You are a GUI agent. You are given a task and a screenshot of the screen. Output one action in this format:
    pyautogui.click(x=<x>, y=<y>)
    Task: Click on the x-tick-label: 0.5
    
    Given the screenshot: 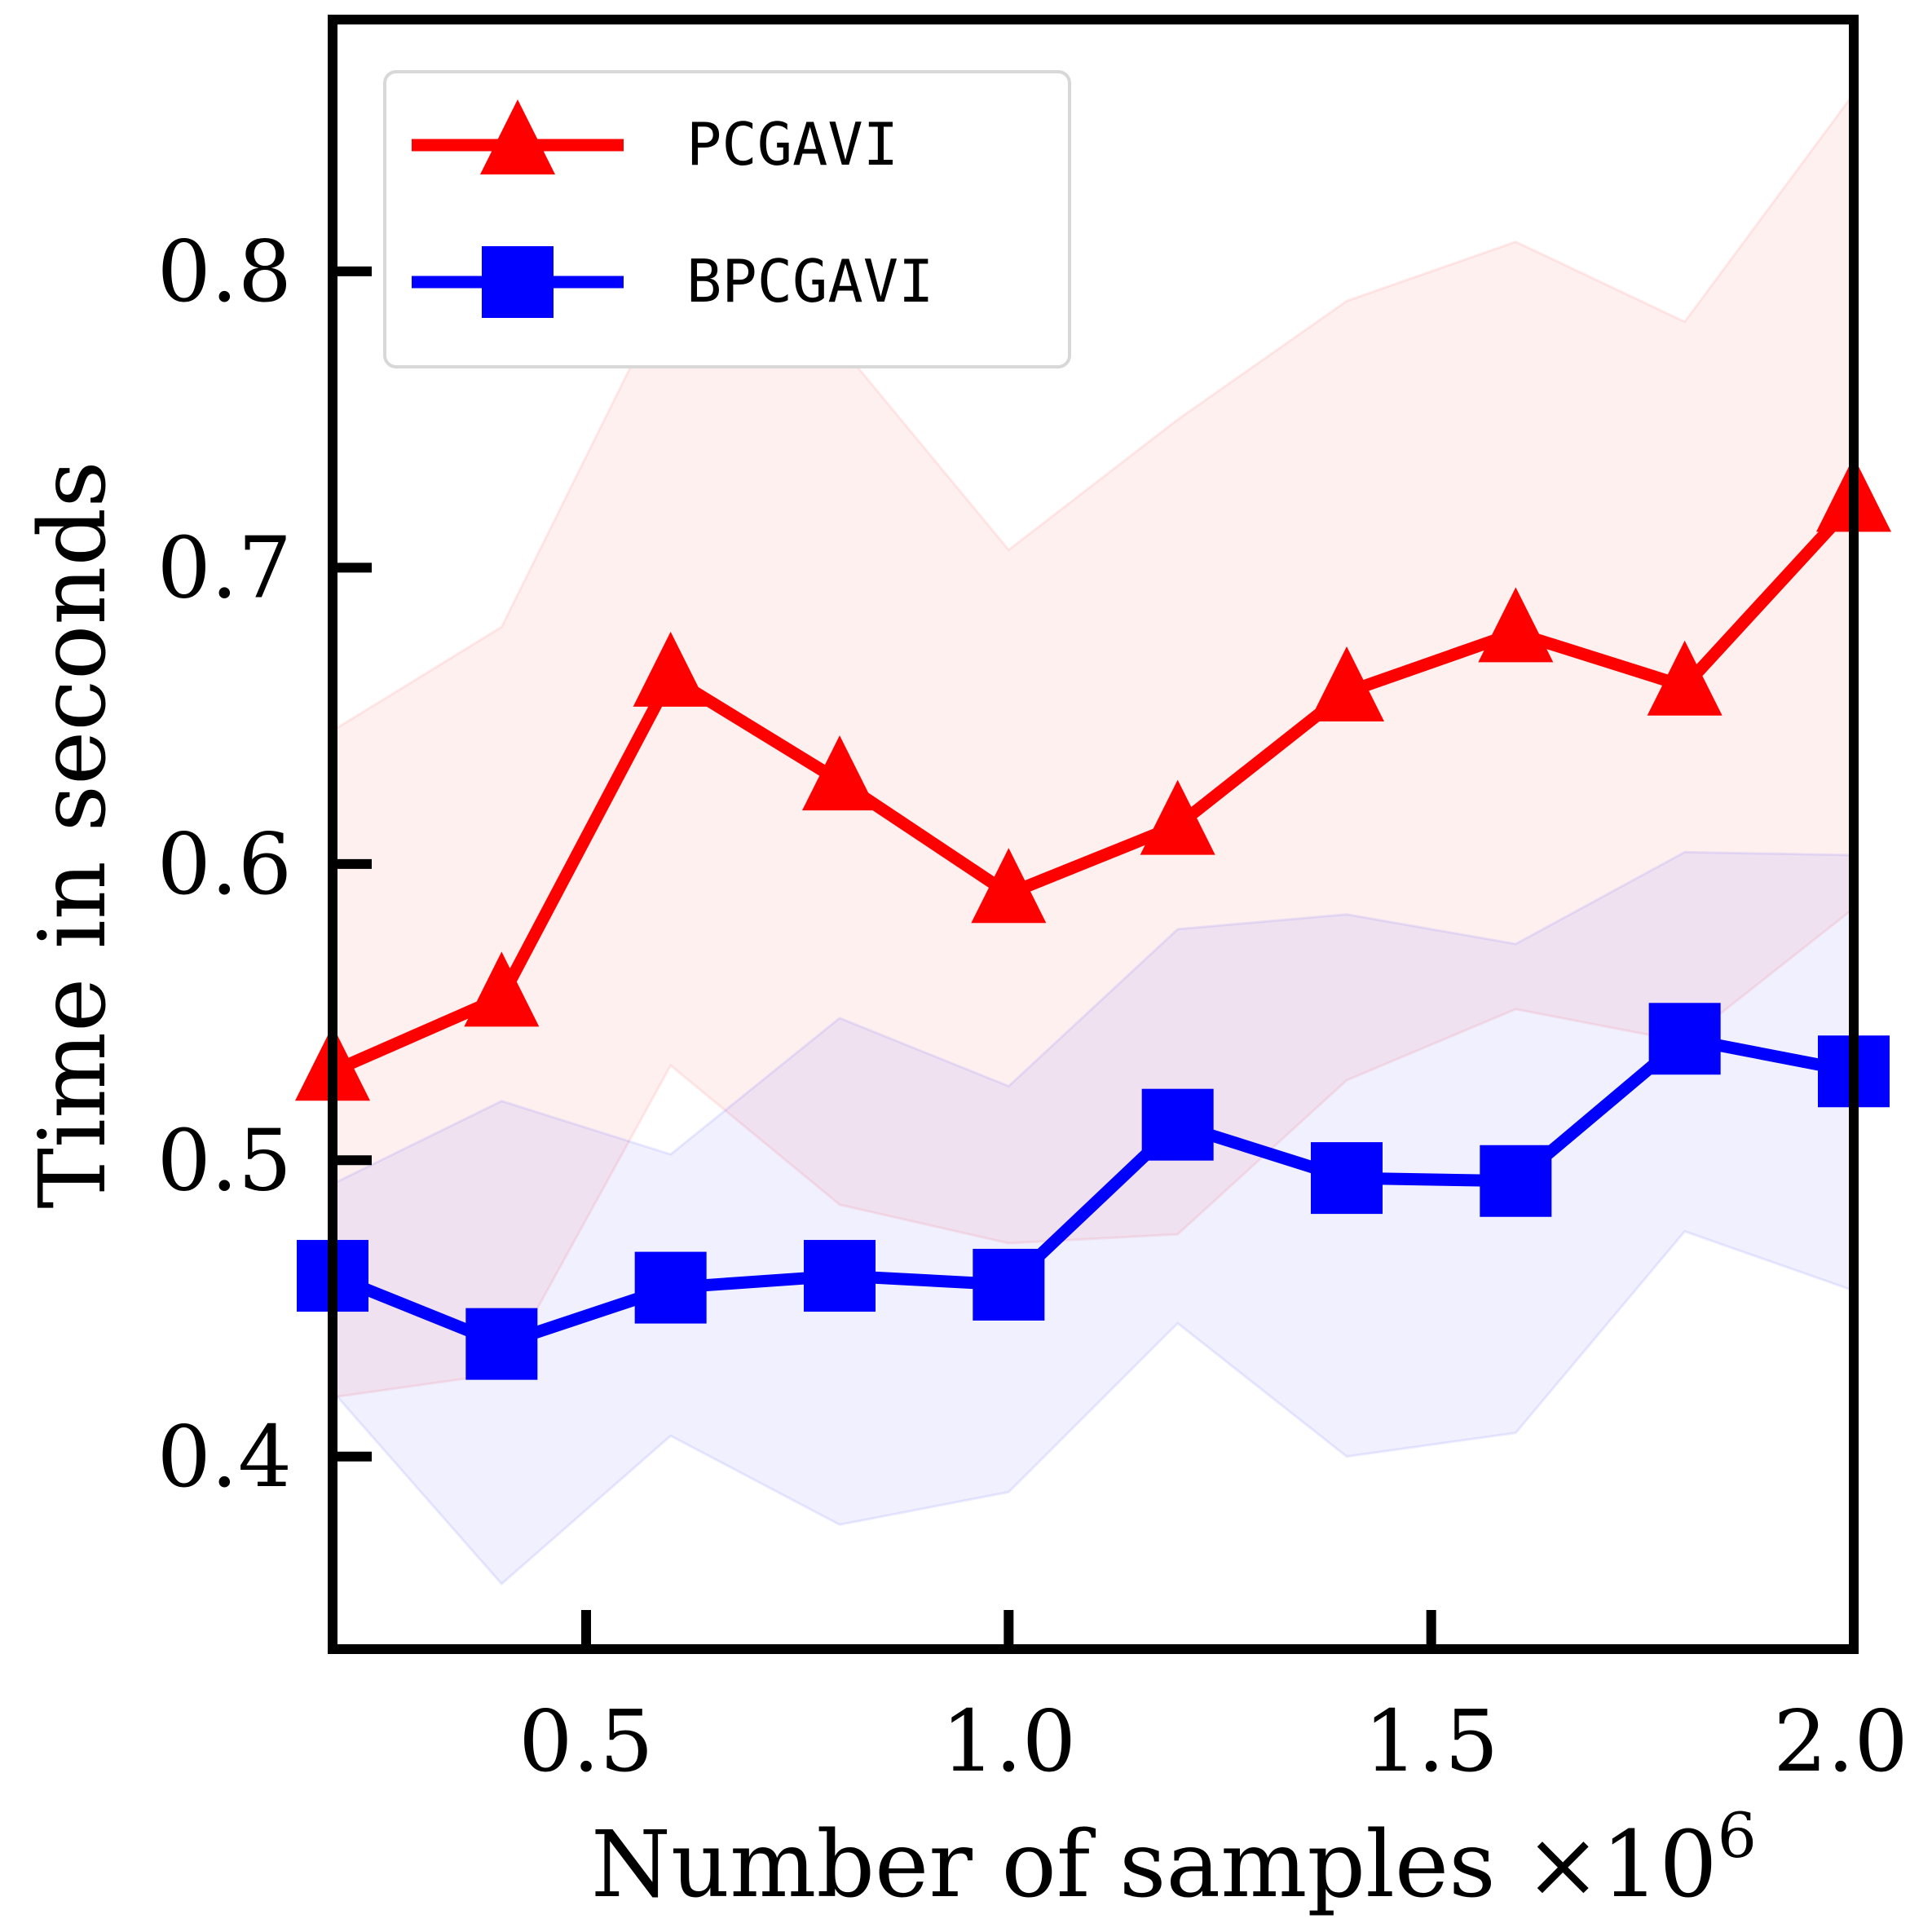 What is the action you would take?
    pyautogui.click(x=585, y=1741)
    